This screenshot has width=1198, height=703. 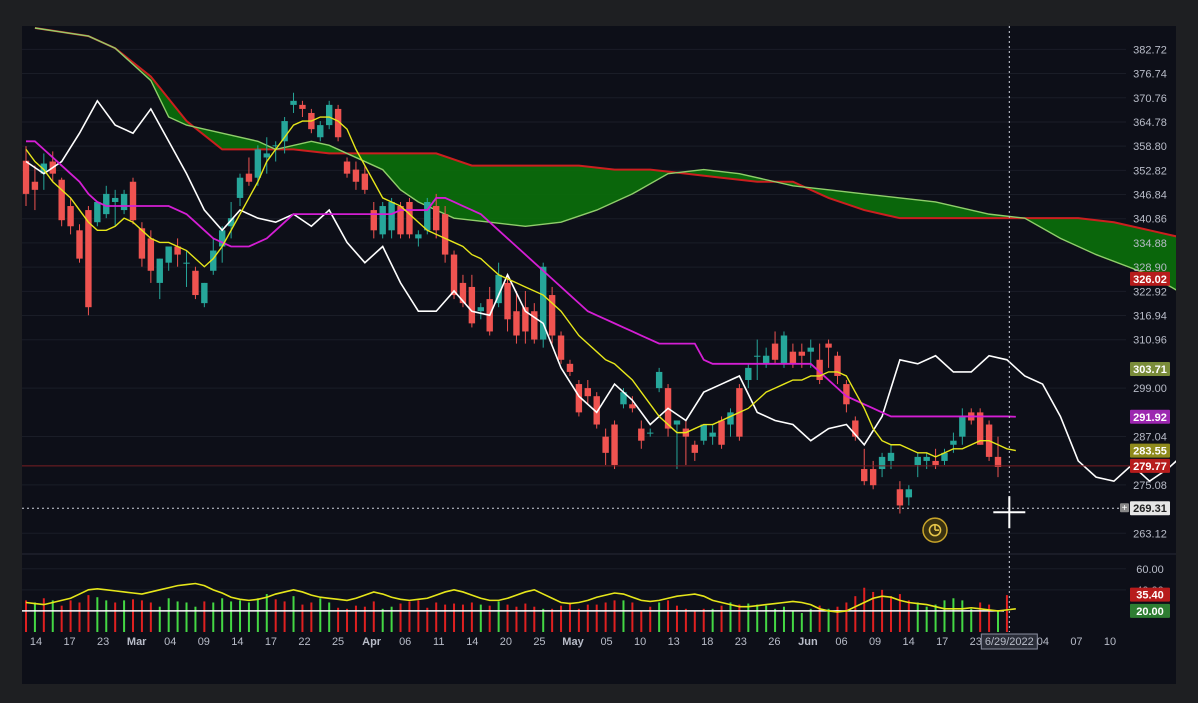 What do you see at coordinates (170, 642) in the screenshot?
I see `date-tick: 04` at bounding box center [170, 642].